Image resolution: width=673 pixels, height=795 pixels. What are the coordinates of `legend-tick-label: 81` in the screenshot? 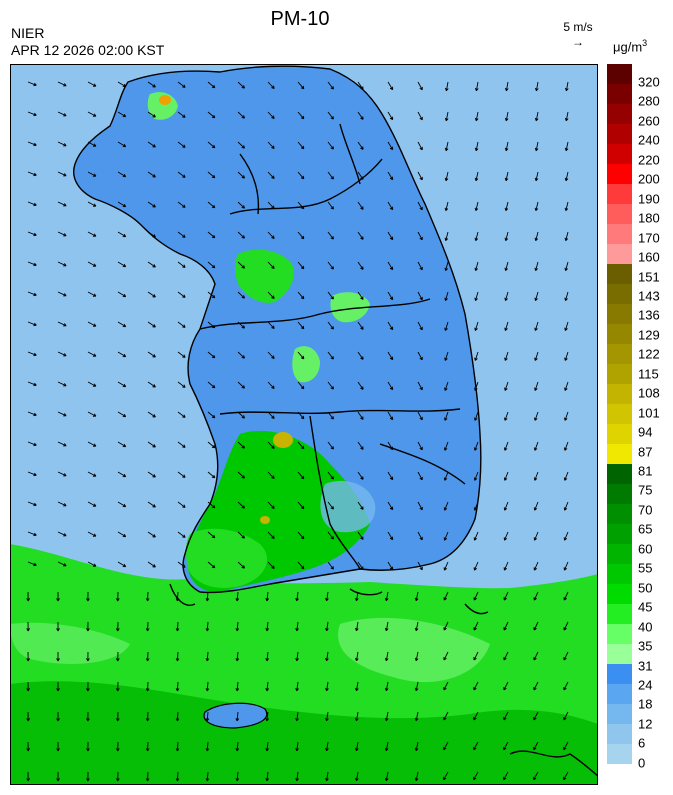 It's located at (645, 471).